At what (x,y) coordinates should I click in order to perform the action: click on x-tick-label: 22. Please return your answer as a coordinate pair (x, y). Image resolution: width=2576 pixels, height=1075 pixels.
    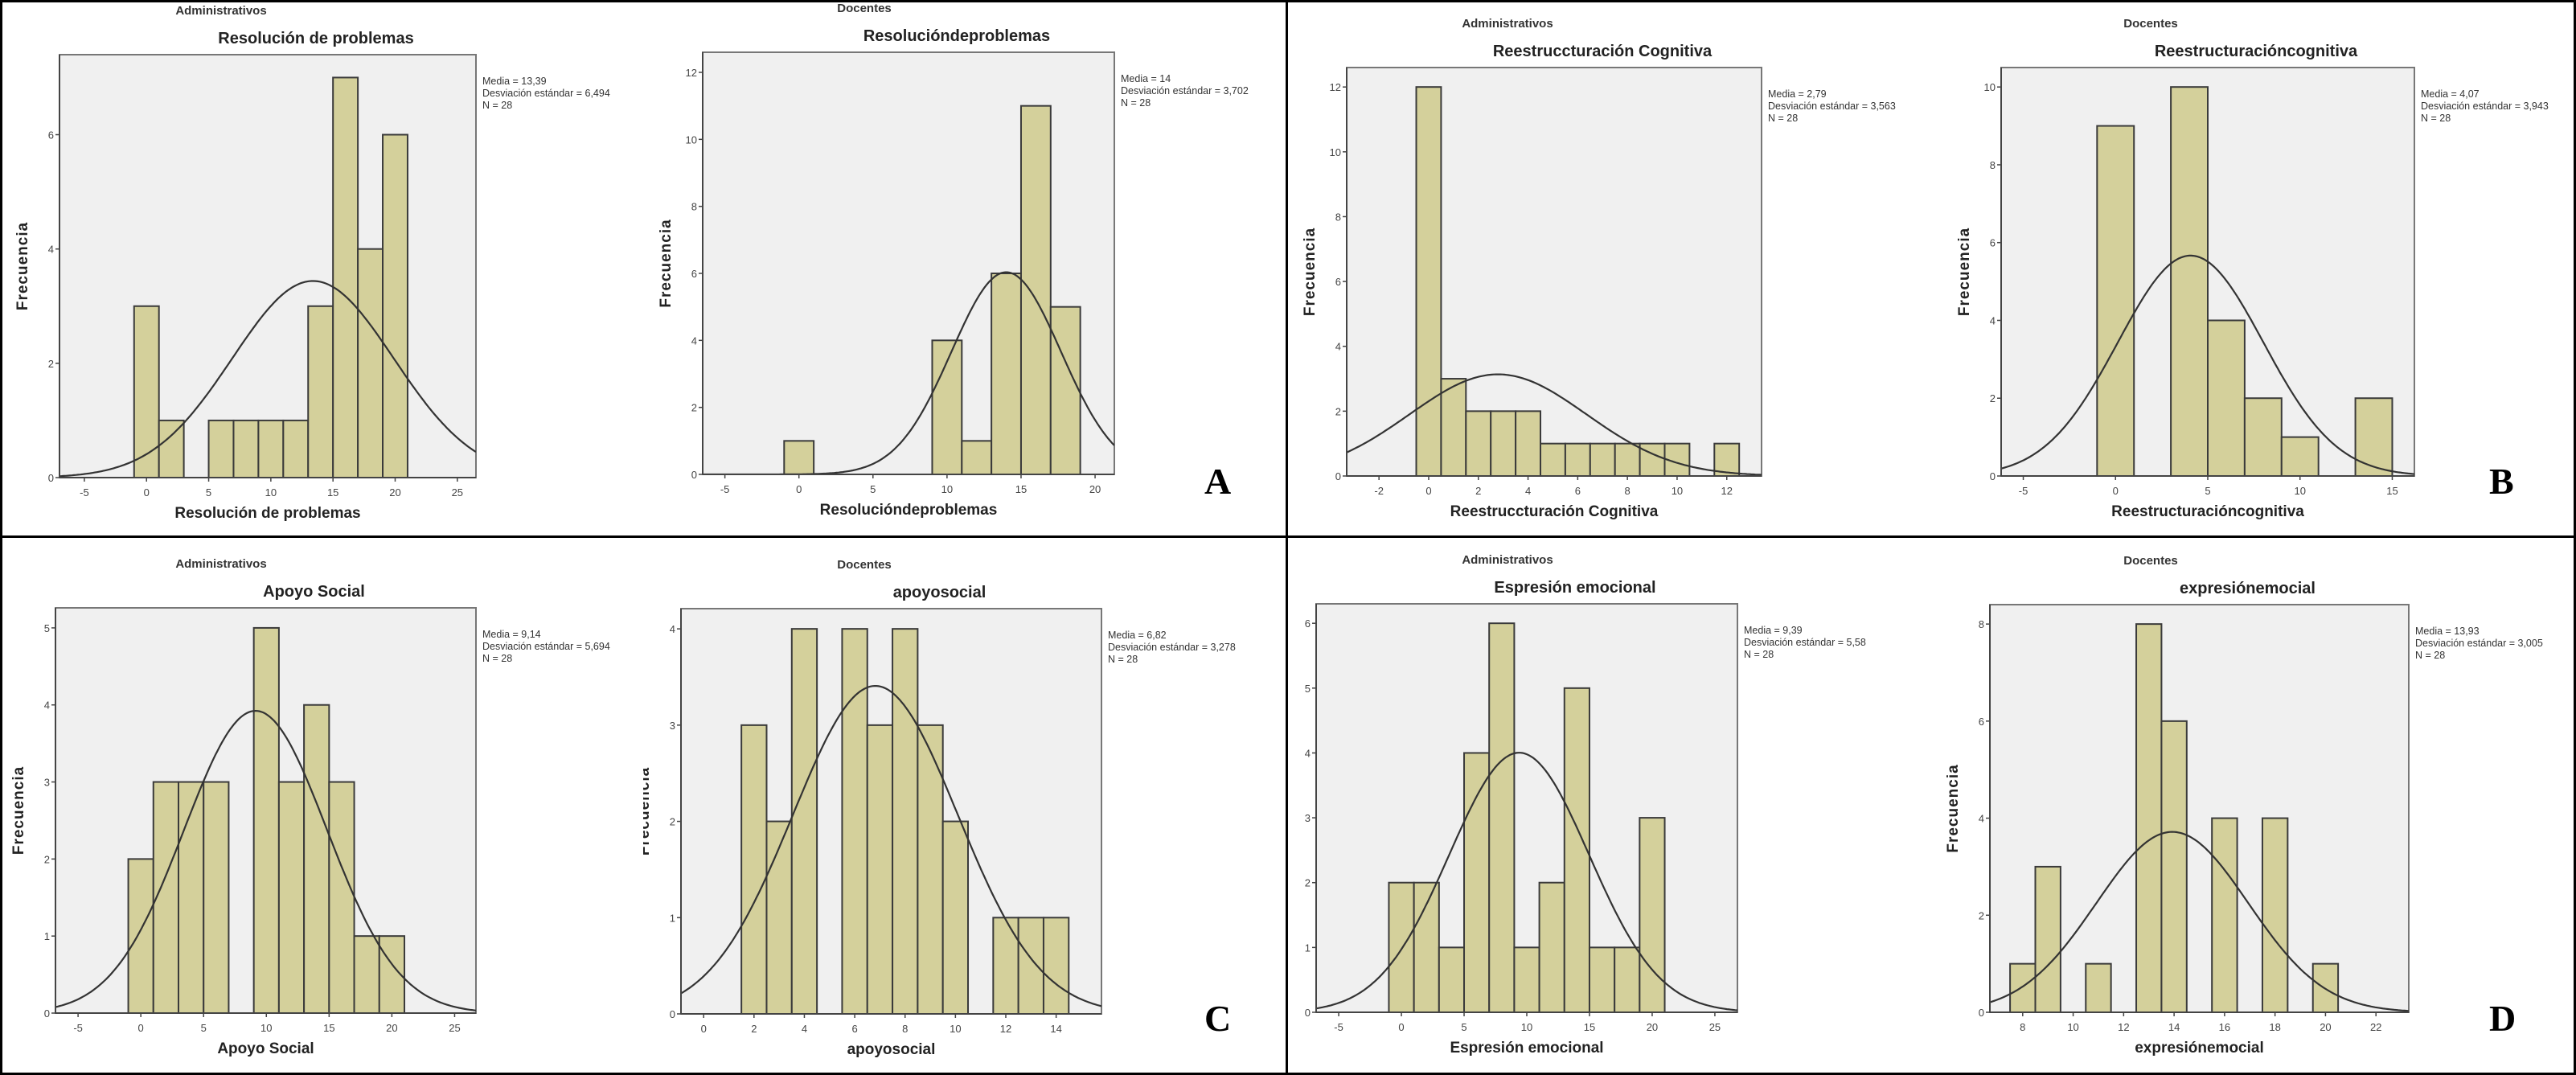
    Looking at the image, I should click on (2375, 1027).